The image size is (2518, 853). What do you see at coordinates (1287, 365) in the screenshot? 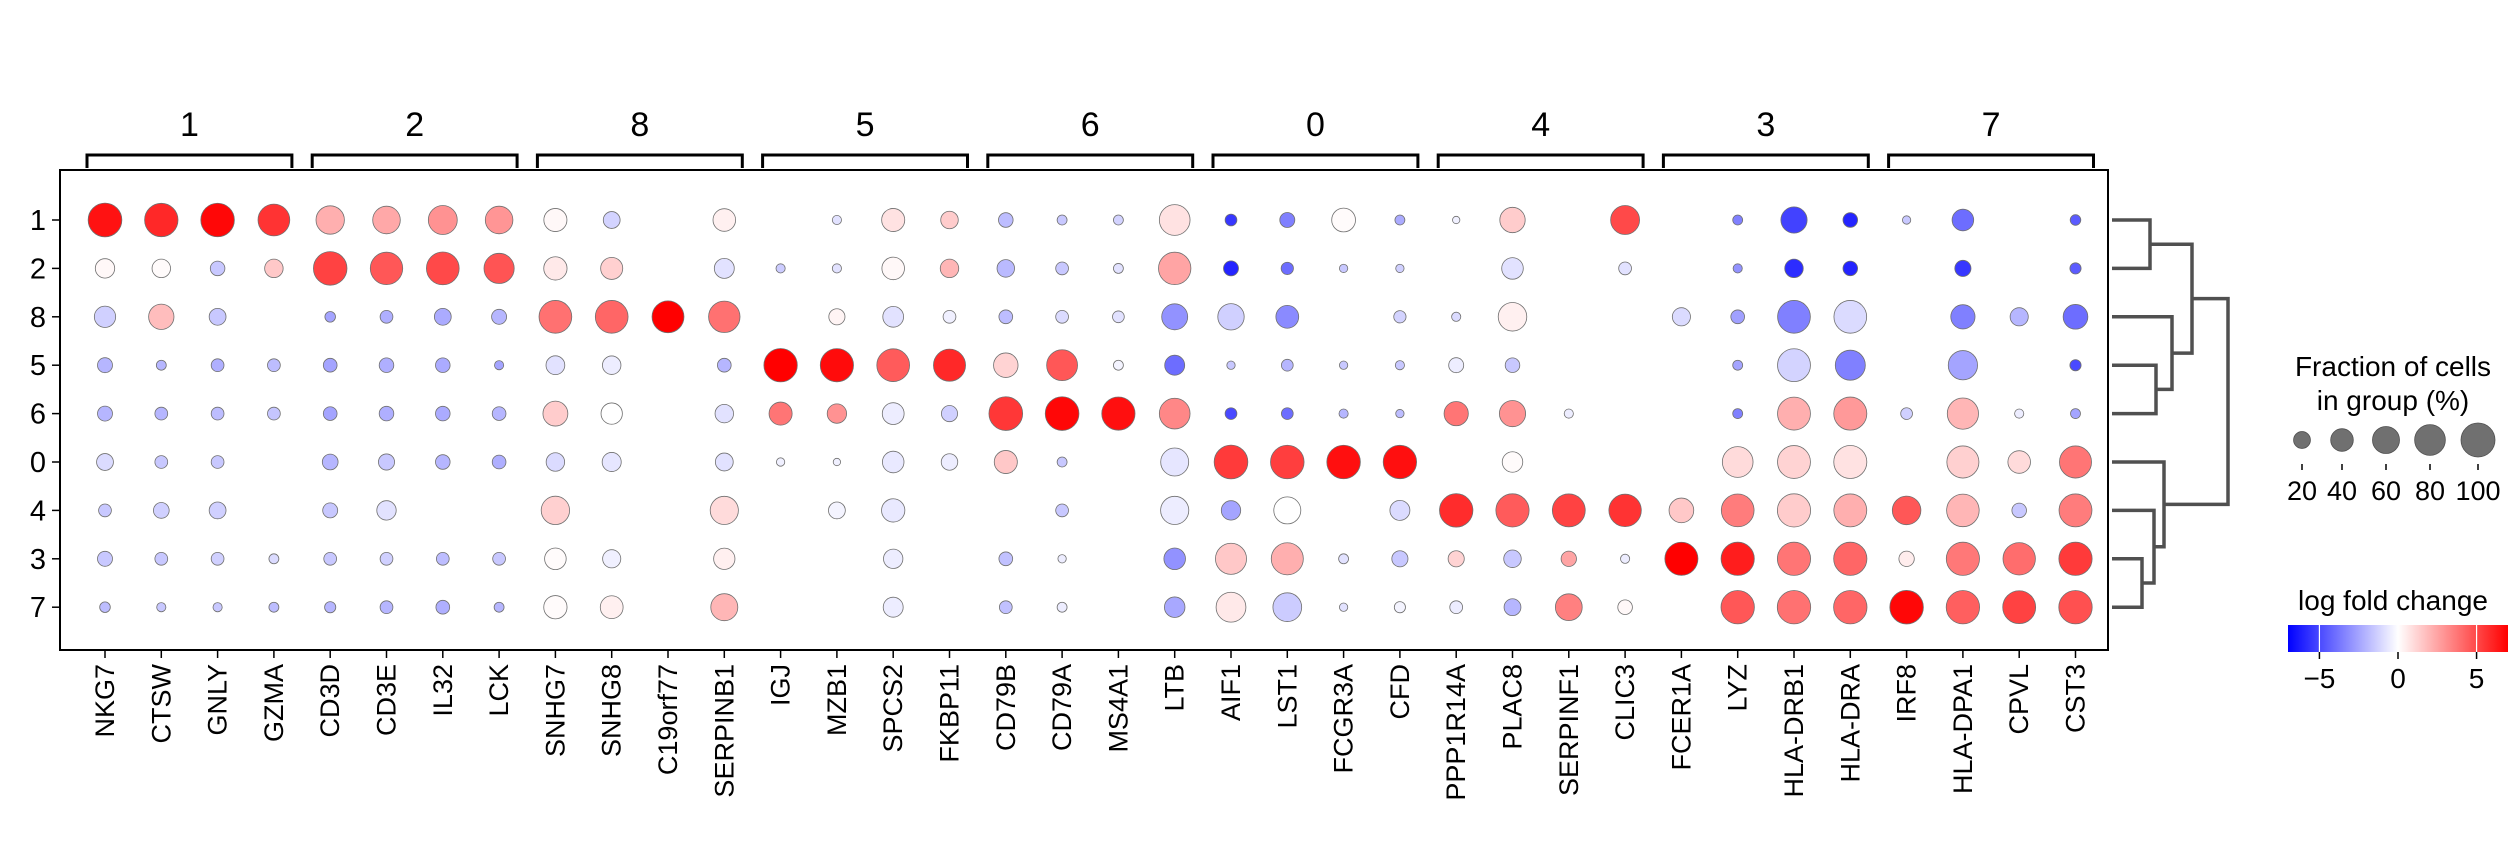
I see `dot-cluster-5-LST1` at bounding box center [1287, 365].